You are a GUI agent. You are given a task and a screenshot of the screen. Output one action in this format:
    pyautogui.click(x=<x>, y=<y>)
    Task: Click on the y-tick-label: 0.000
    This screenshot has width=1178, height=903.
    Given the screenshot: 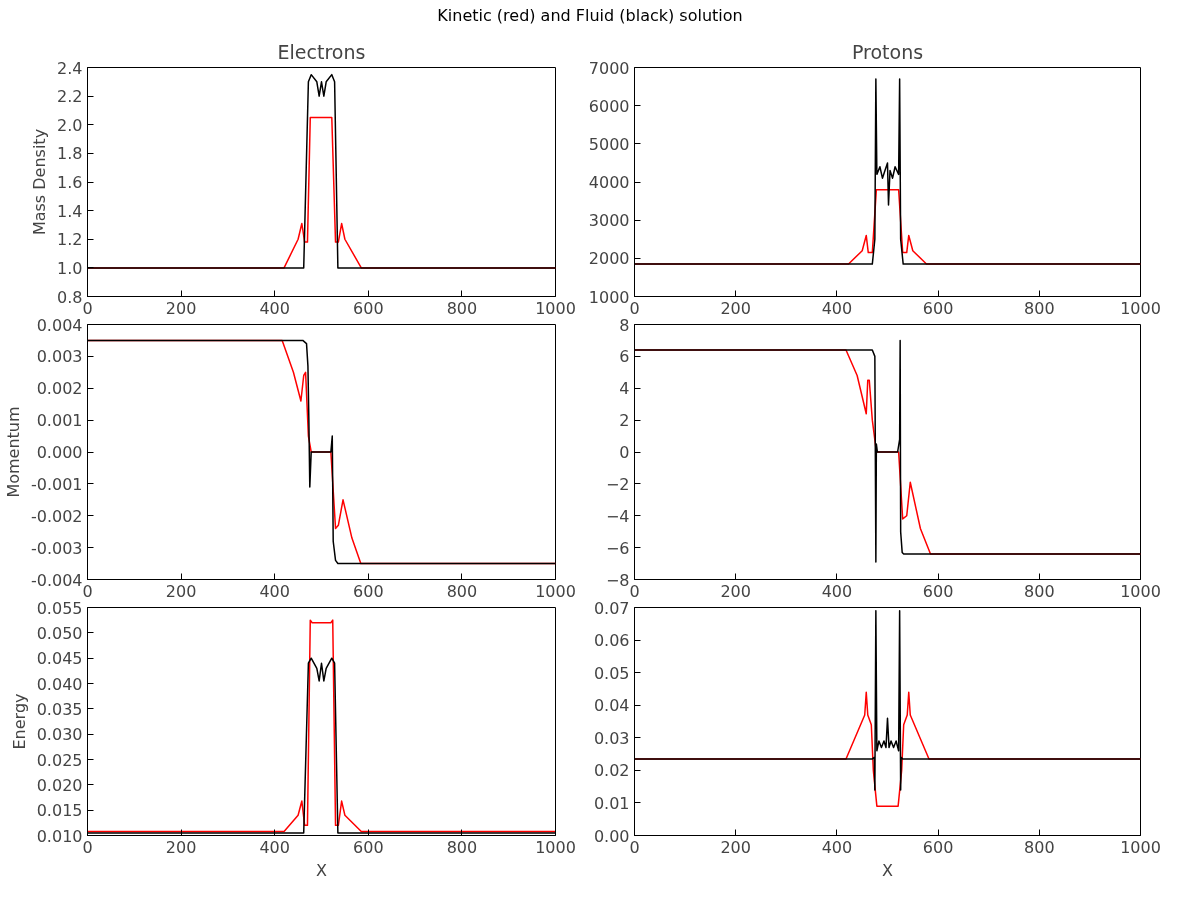 What is the action you would take?
    pyautogui.click(x=59, y=452)
    